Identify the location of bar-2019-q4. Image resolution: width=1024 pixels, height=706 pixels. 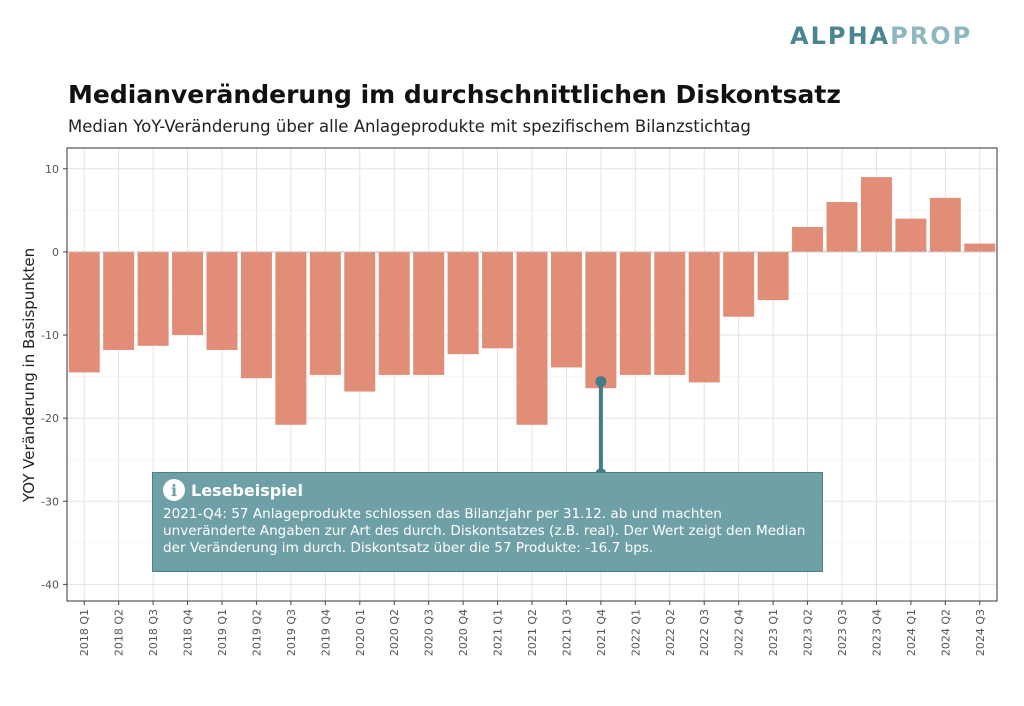
(325, 313).